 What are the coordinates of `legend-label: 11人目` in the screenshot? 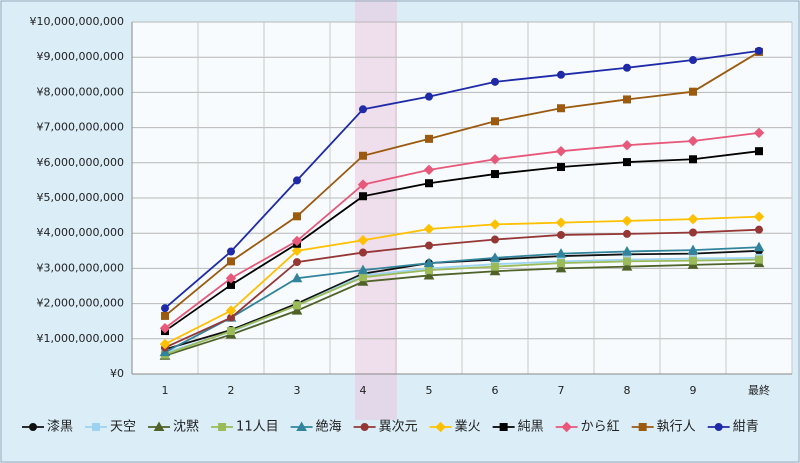 It's located at (257, 427).